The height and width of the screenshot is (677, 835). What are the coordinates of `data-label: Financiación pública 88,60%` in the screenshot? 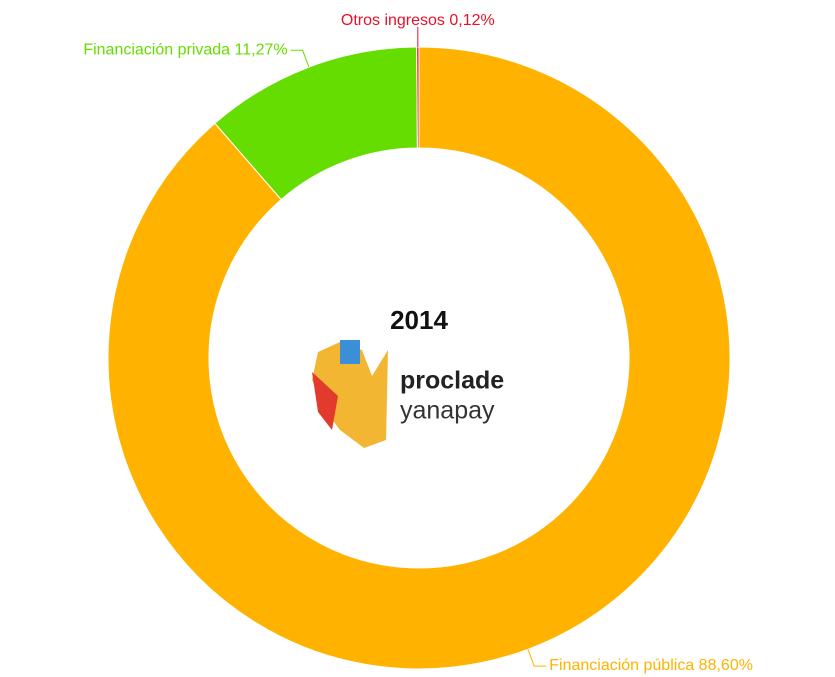 It's located at (651, 665).